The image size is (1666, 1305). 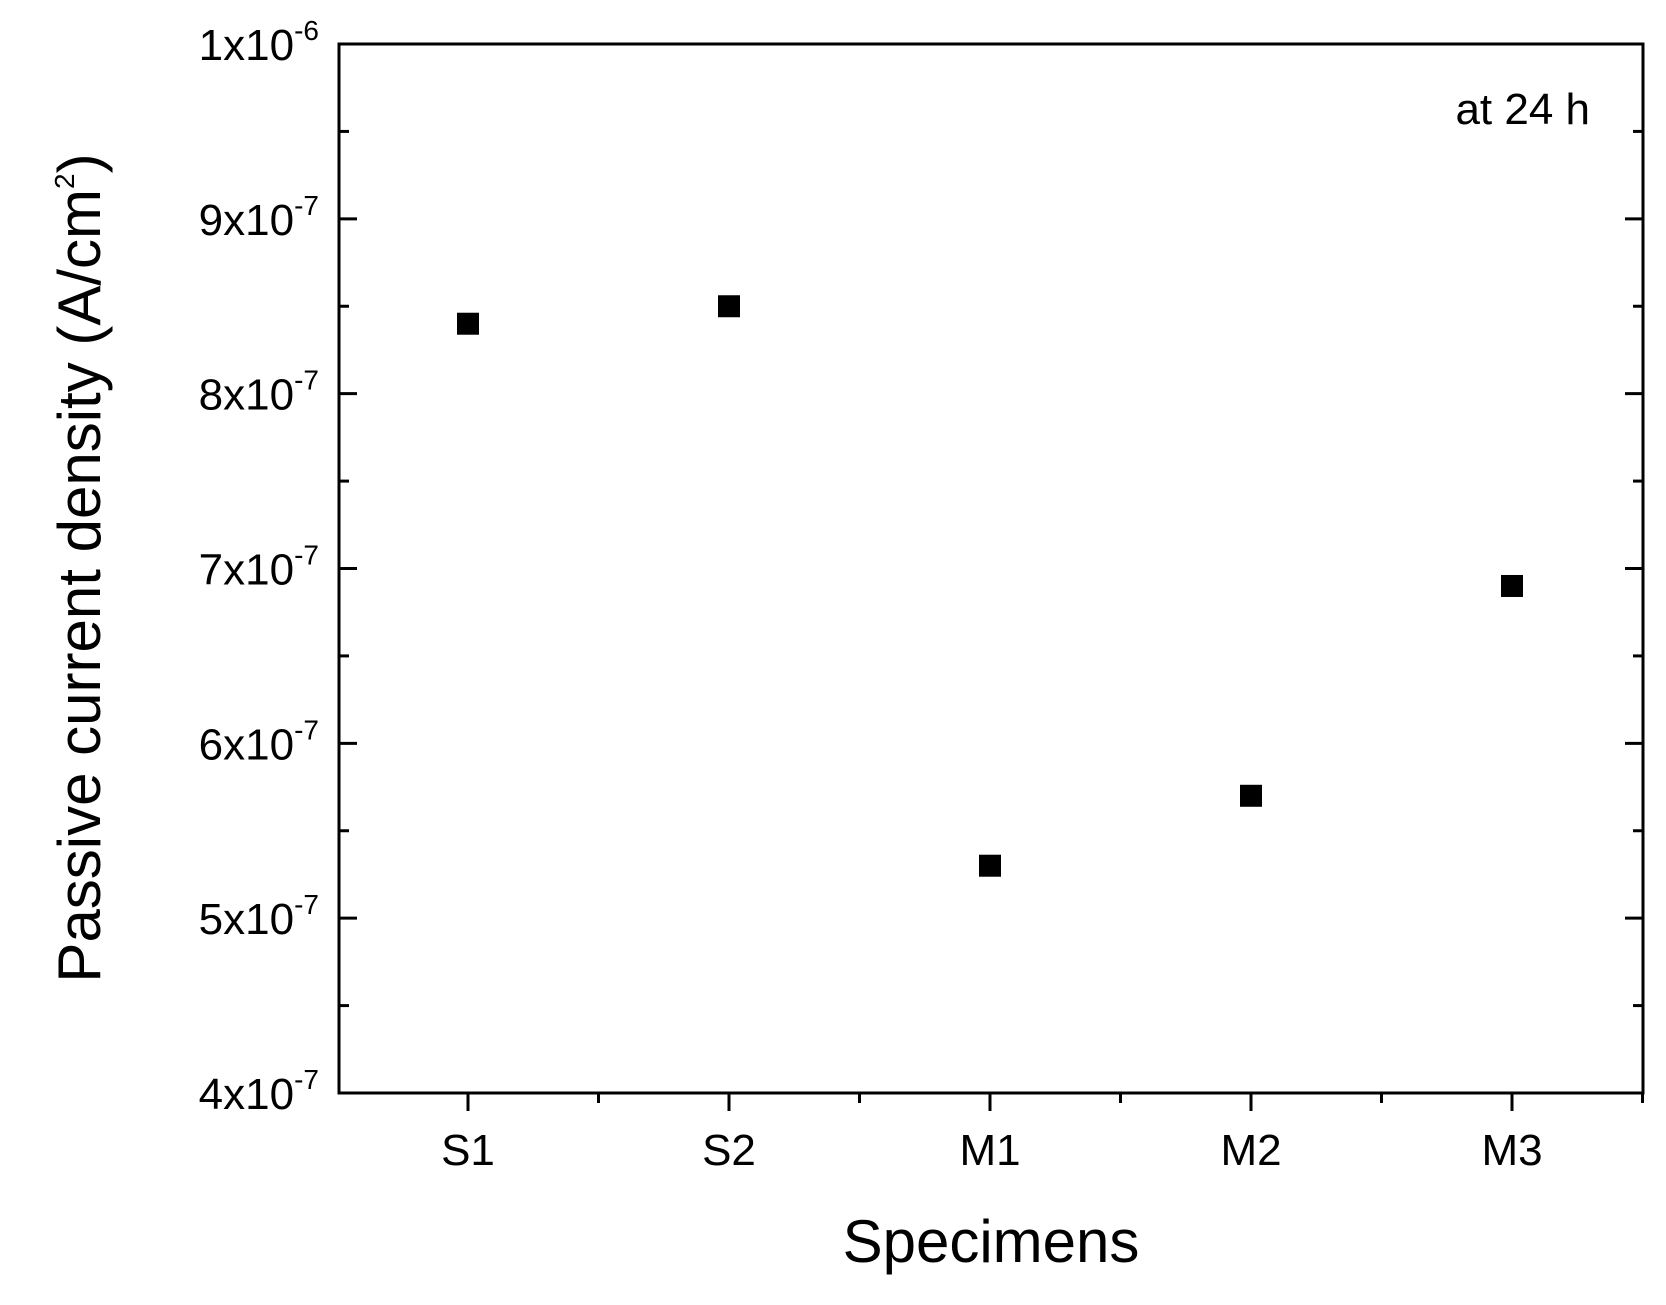 I want to click on y-tick-label: 1x10⁻⁶, so click(x=259, y=42).